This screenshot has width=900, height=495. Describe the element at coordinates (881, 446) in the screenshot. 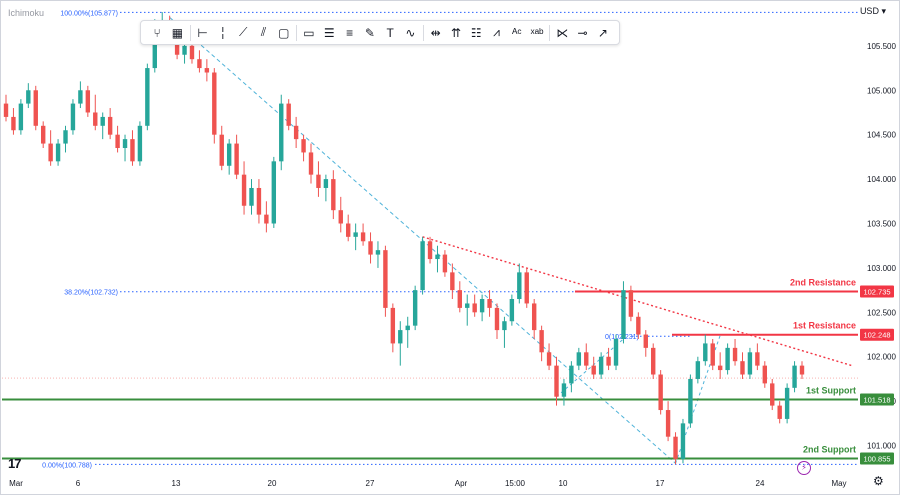

I see `y-tick-label: 101.000` at that location.